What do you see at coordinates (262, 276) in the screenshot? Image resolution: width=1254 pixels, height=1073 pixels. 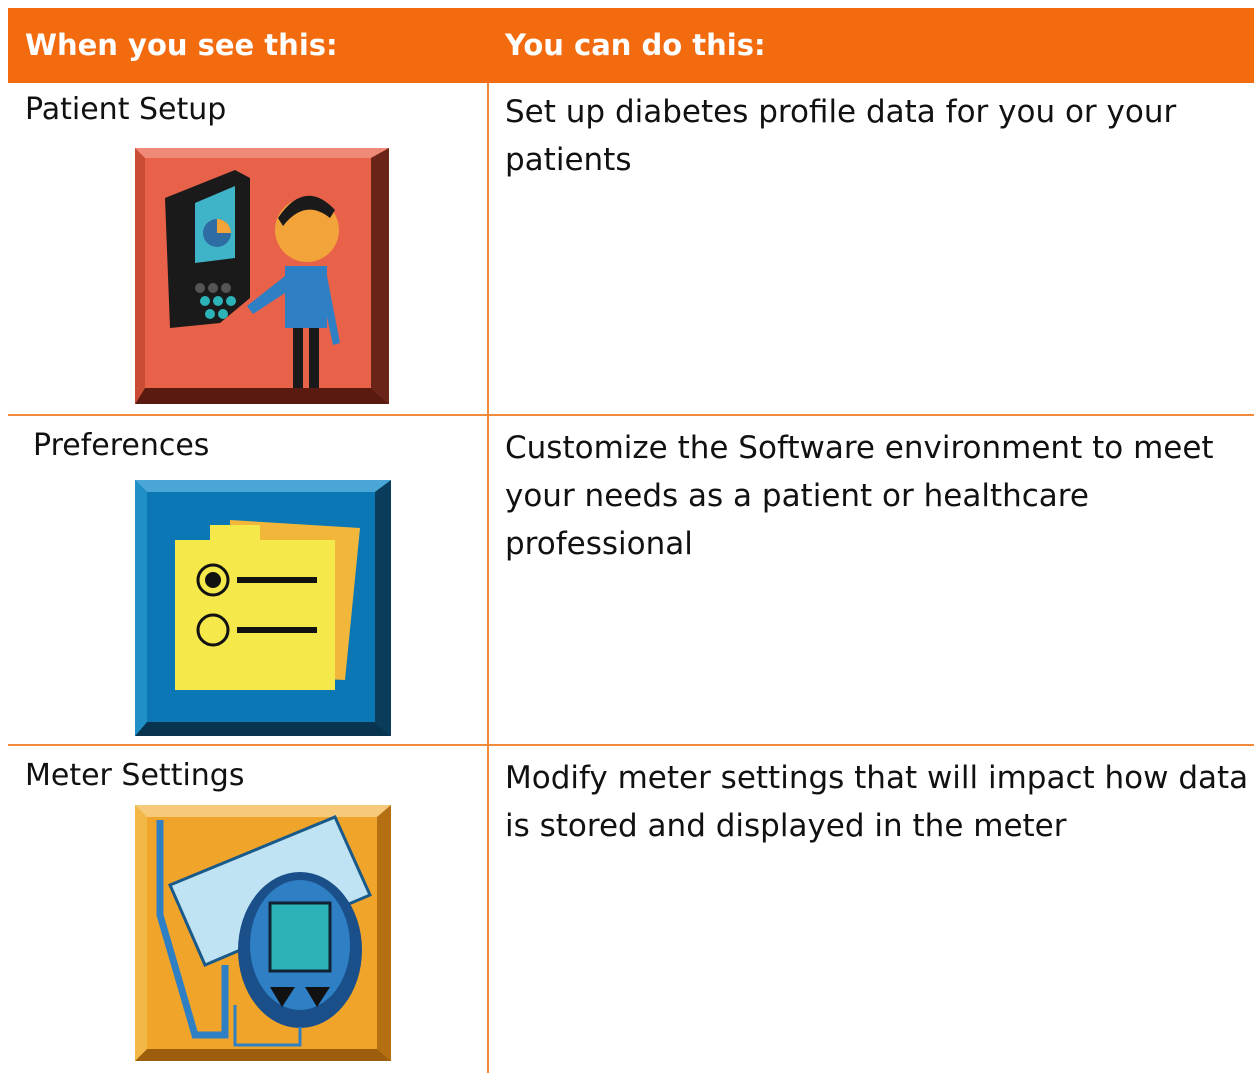 I see `patient-setup-icon` at bounding box center [262, 276].